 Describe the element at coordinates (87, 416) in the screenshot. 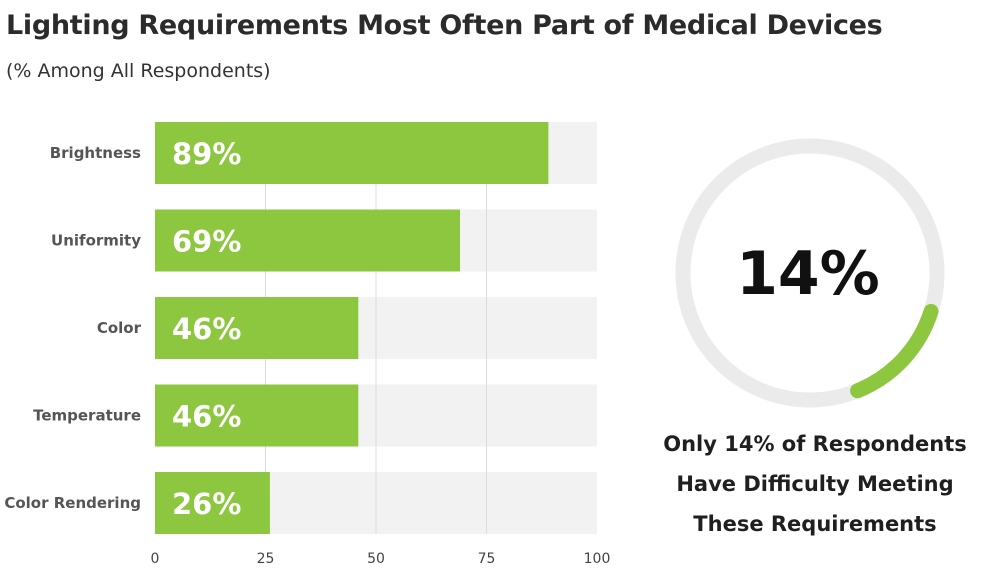

I see `category-label: Temperature` at that location.